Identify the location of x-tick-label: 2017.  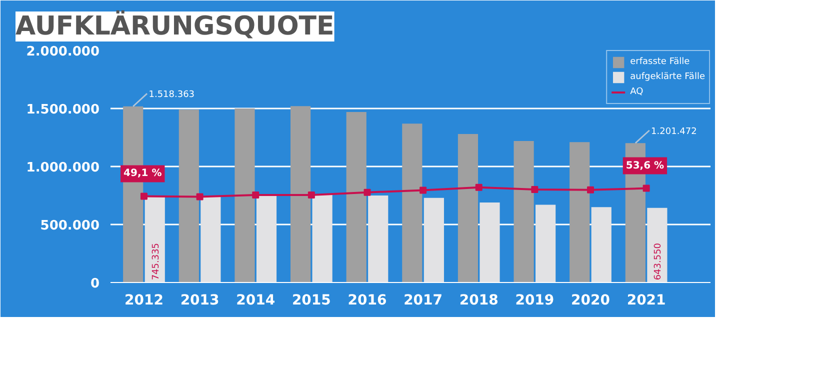
(423, 300).